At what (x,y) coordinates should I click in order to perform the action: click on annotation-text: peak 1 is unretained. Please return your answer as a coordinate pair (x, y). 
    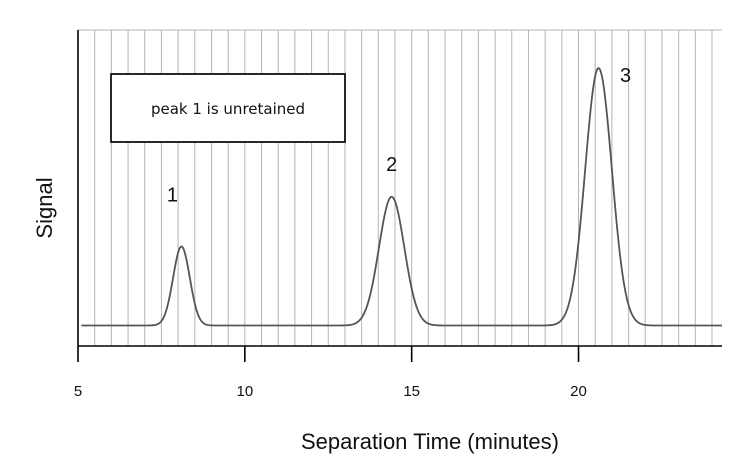
    Looking at the image, I should click on (228, 109).